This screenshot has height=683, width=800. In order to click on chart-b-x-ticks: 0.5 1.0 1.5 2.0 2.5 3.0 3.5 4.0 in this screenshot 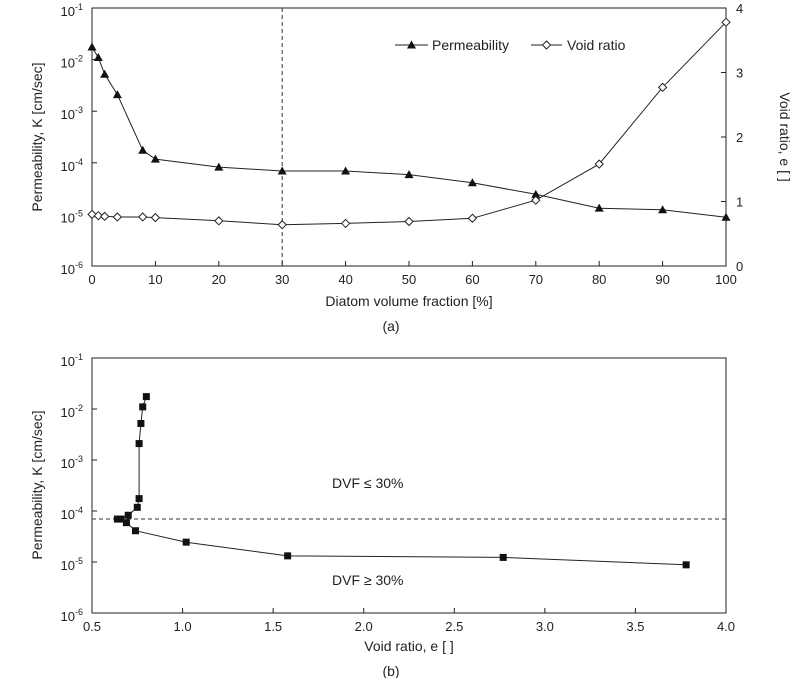, I will do `click(409, 621)`.